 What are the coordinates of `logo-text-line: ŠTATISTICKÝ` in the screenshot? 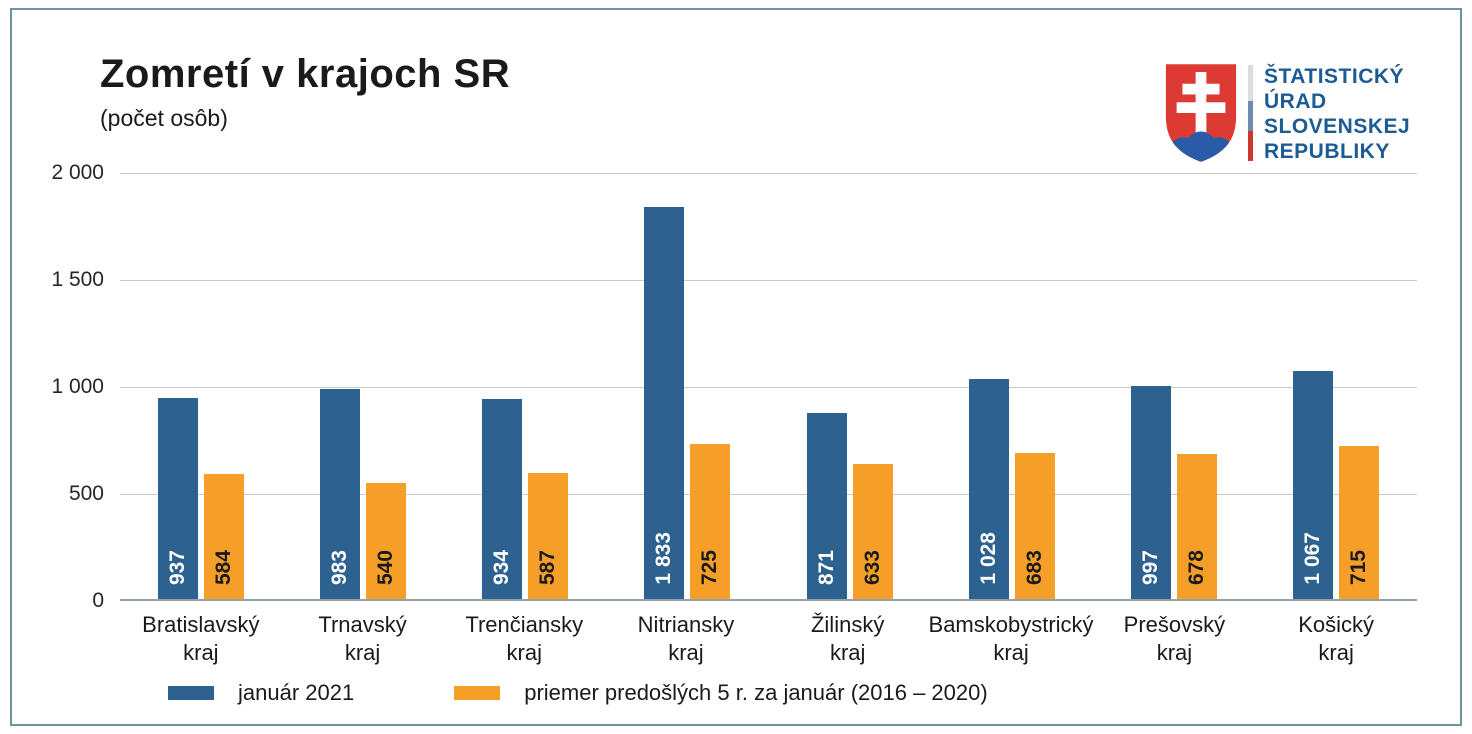 It's located at (1334, 76).